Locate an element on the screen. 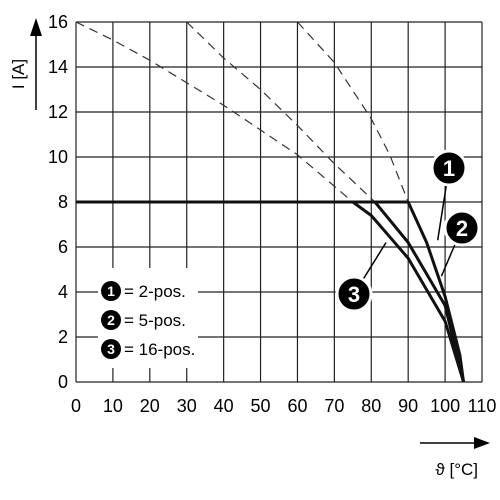 The image size is (500, 500). x-tick-label: 0 is located at coordinates (76, 406).